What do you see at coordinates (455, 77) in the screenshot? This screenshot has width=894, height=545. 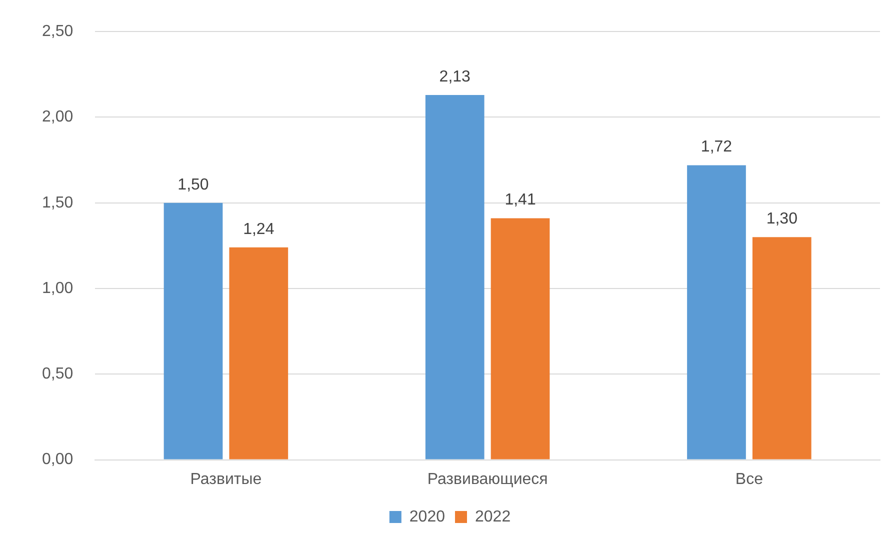 I see `data-label: 2,13` at bounding box center [455, 77].